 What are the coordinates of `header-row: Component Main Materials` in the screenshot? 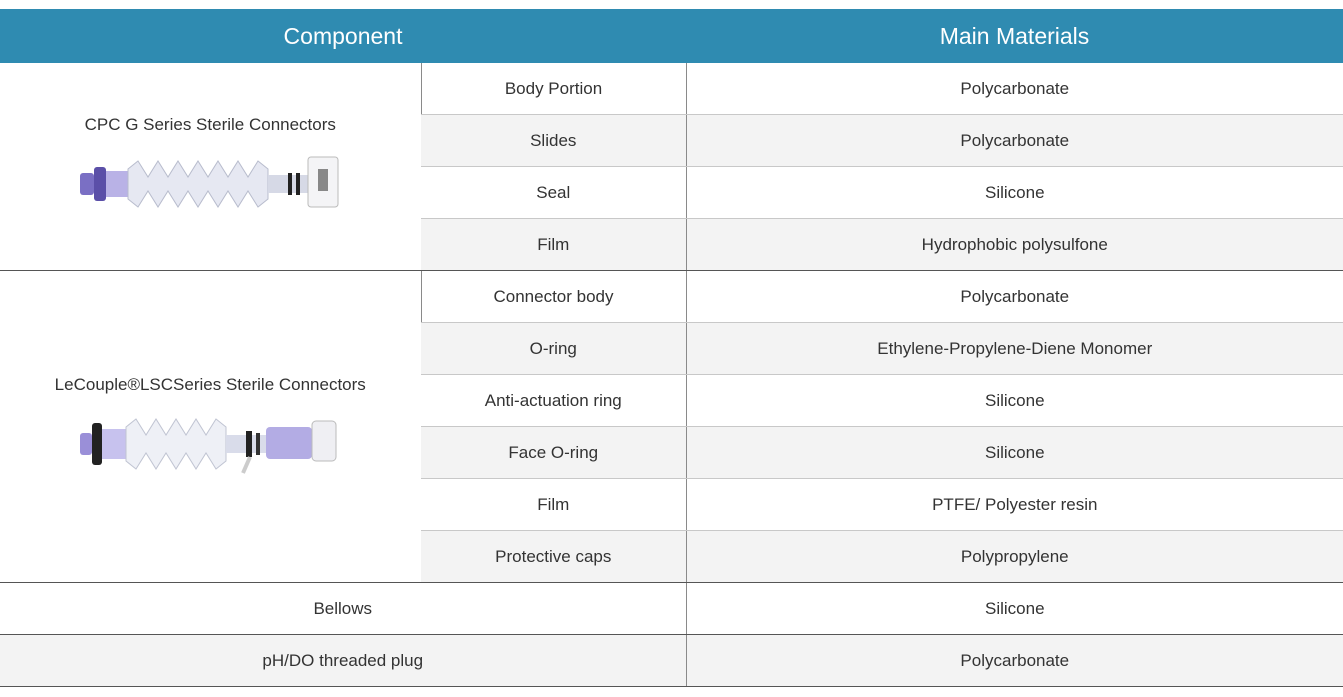 It's located at (671, 36).